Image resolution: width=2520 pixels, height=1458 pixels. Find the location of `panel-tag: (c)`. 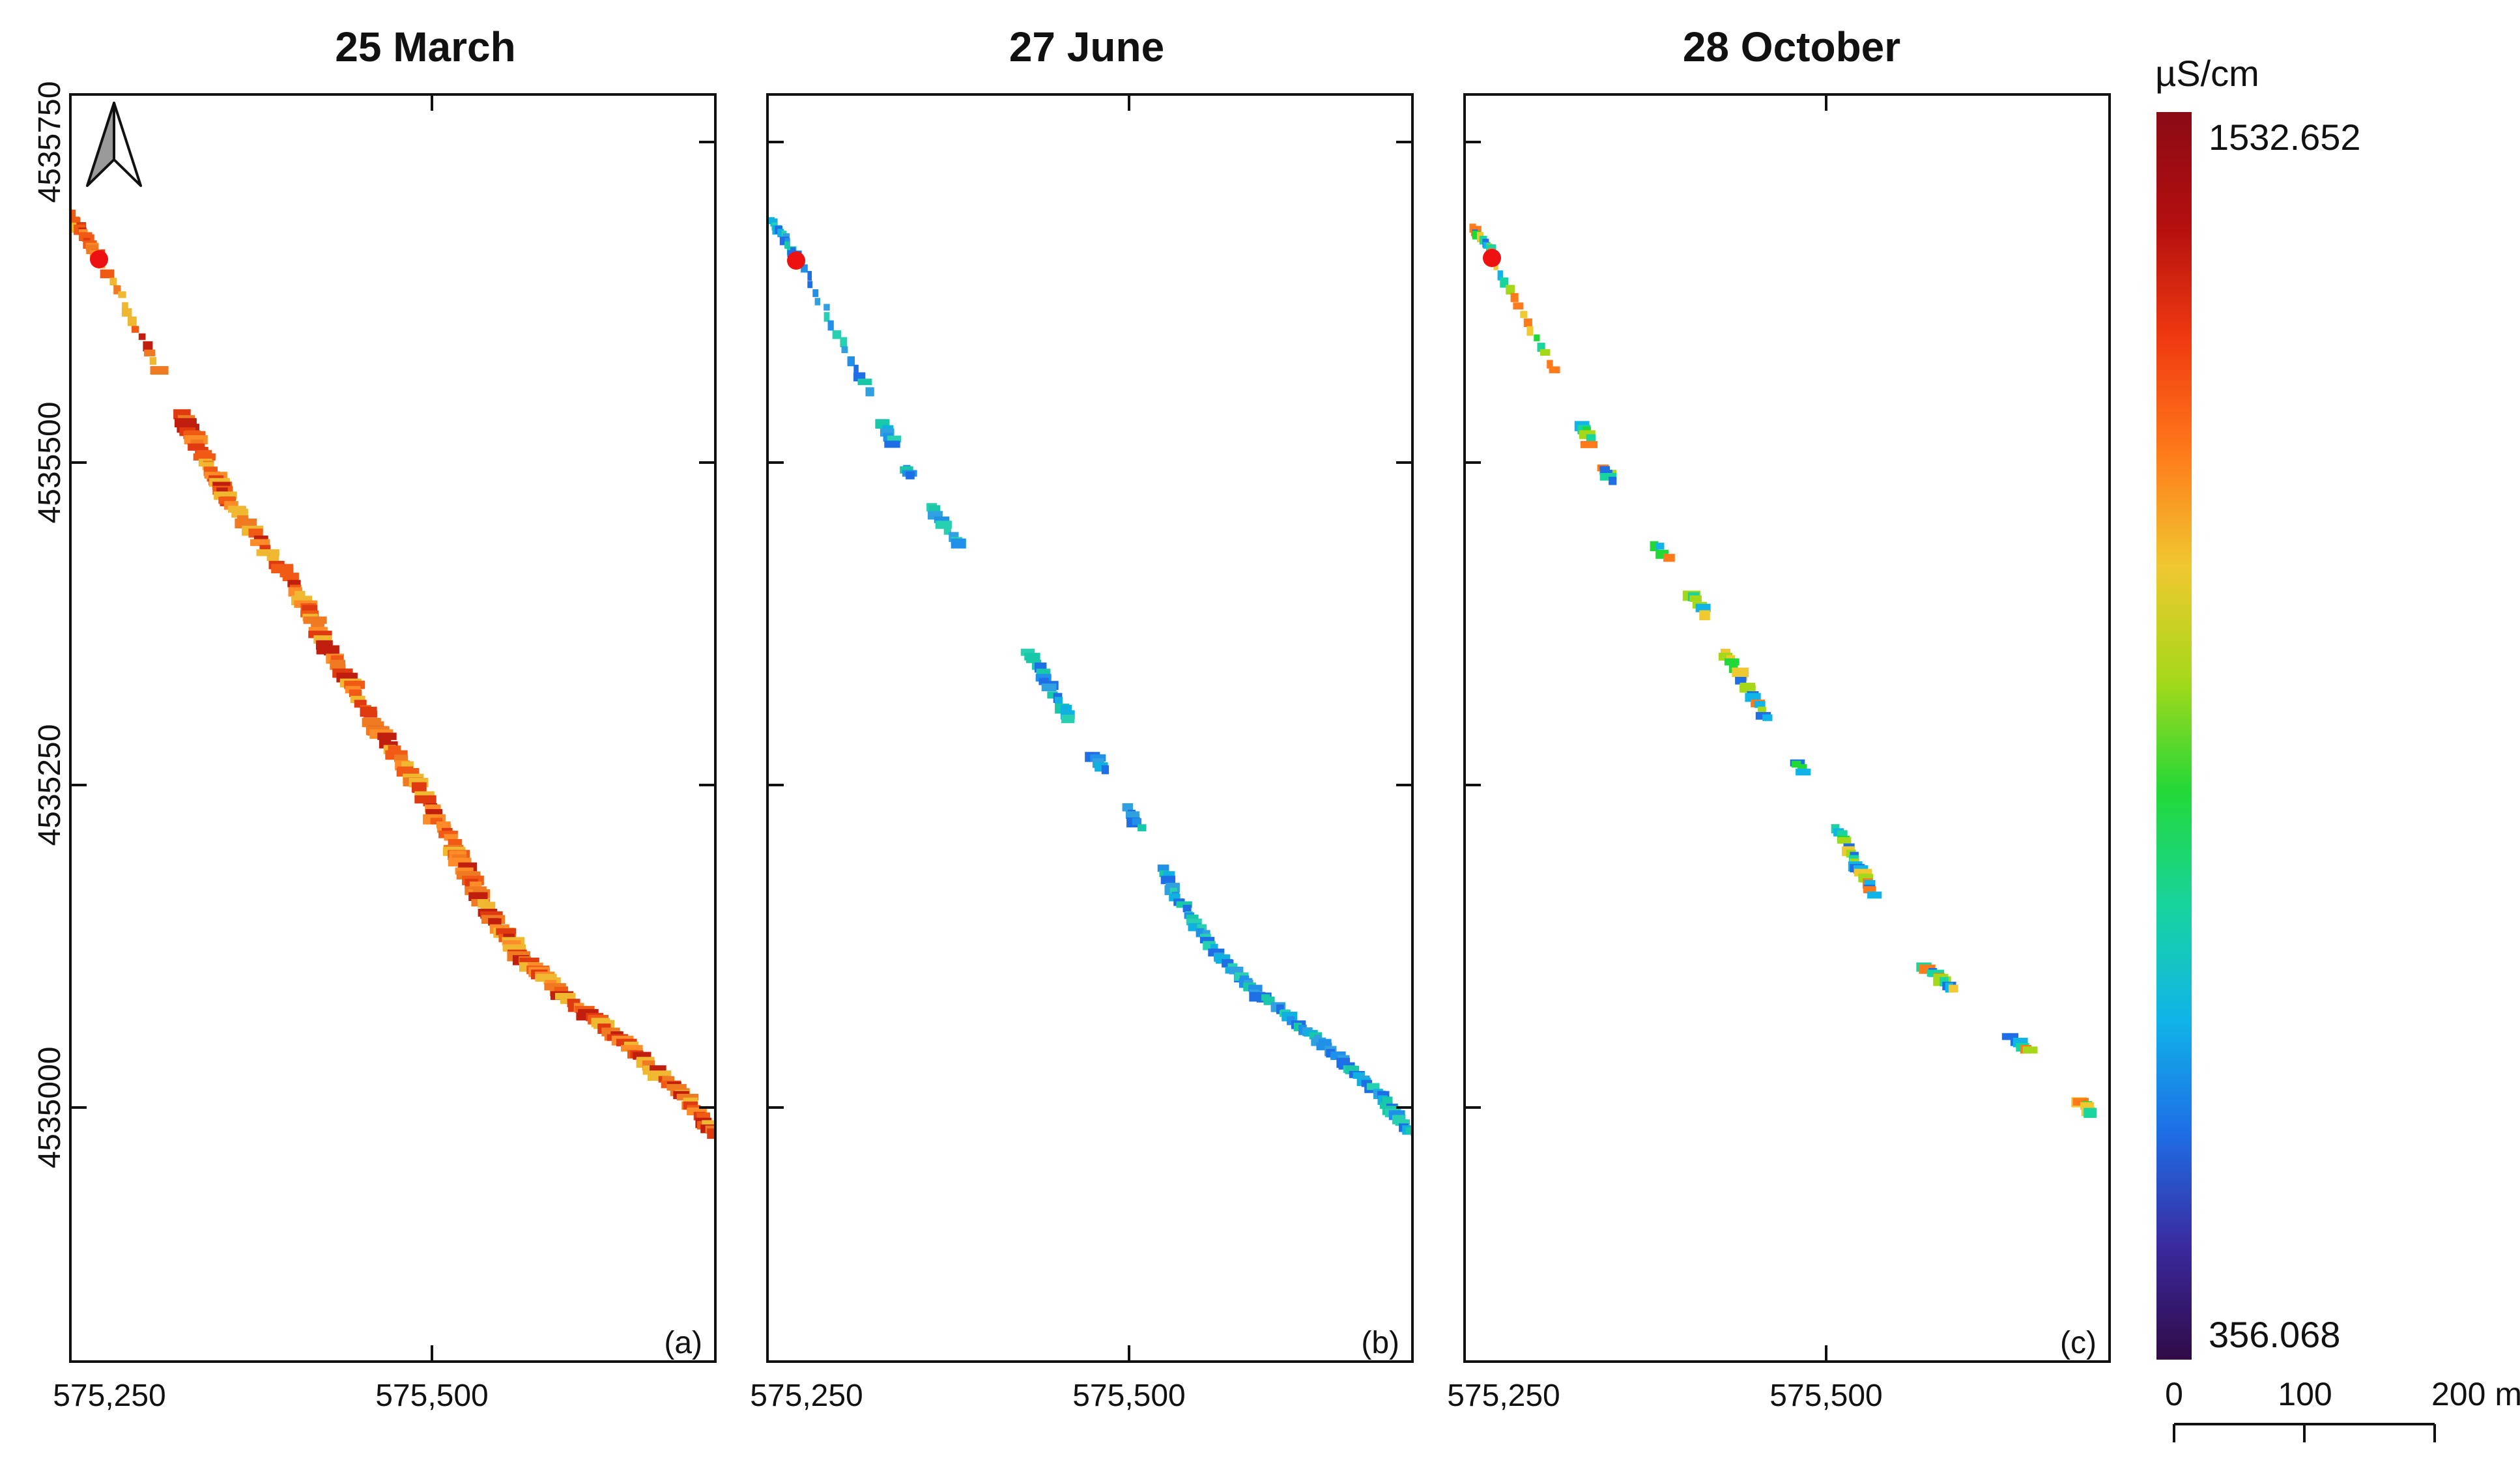

panel-tag: (c) is located at coordinates (2078, 1343).